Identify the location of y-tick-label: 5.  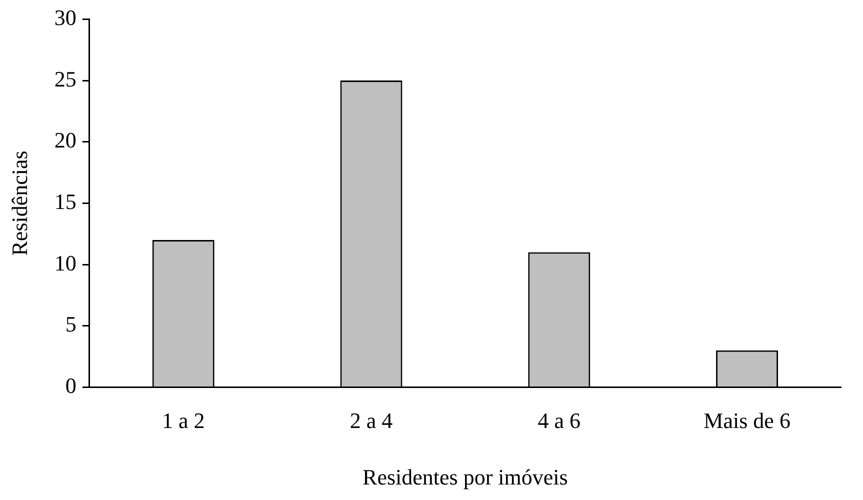
(70, 324).